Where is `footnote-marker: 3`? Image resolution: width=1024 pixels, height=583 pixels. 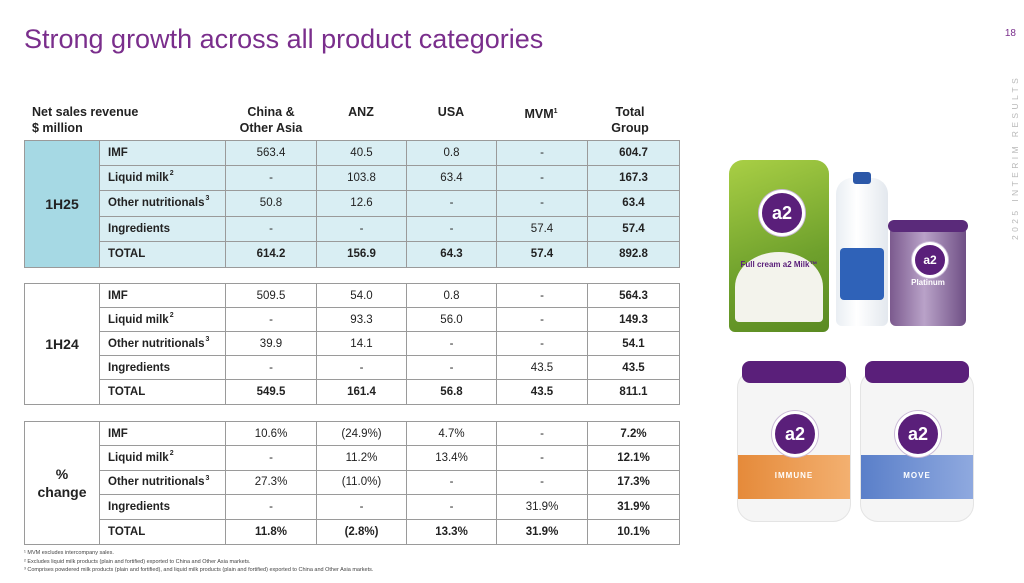 footnote-marker: 3 is located at coordinates (207, 339).